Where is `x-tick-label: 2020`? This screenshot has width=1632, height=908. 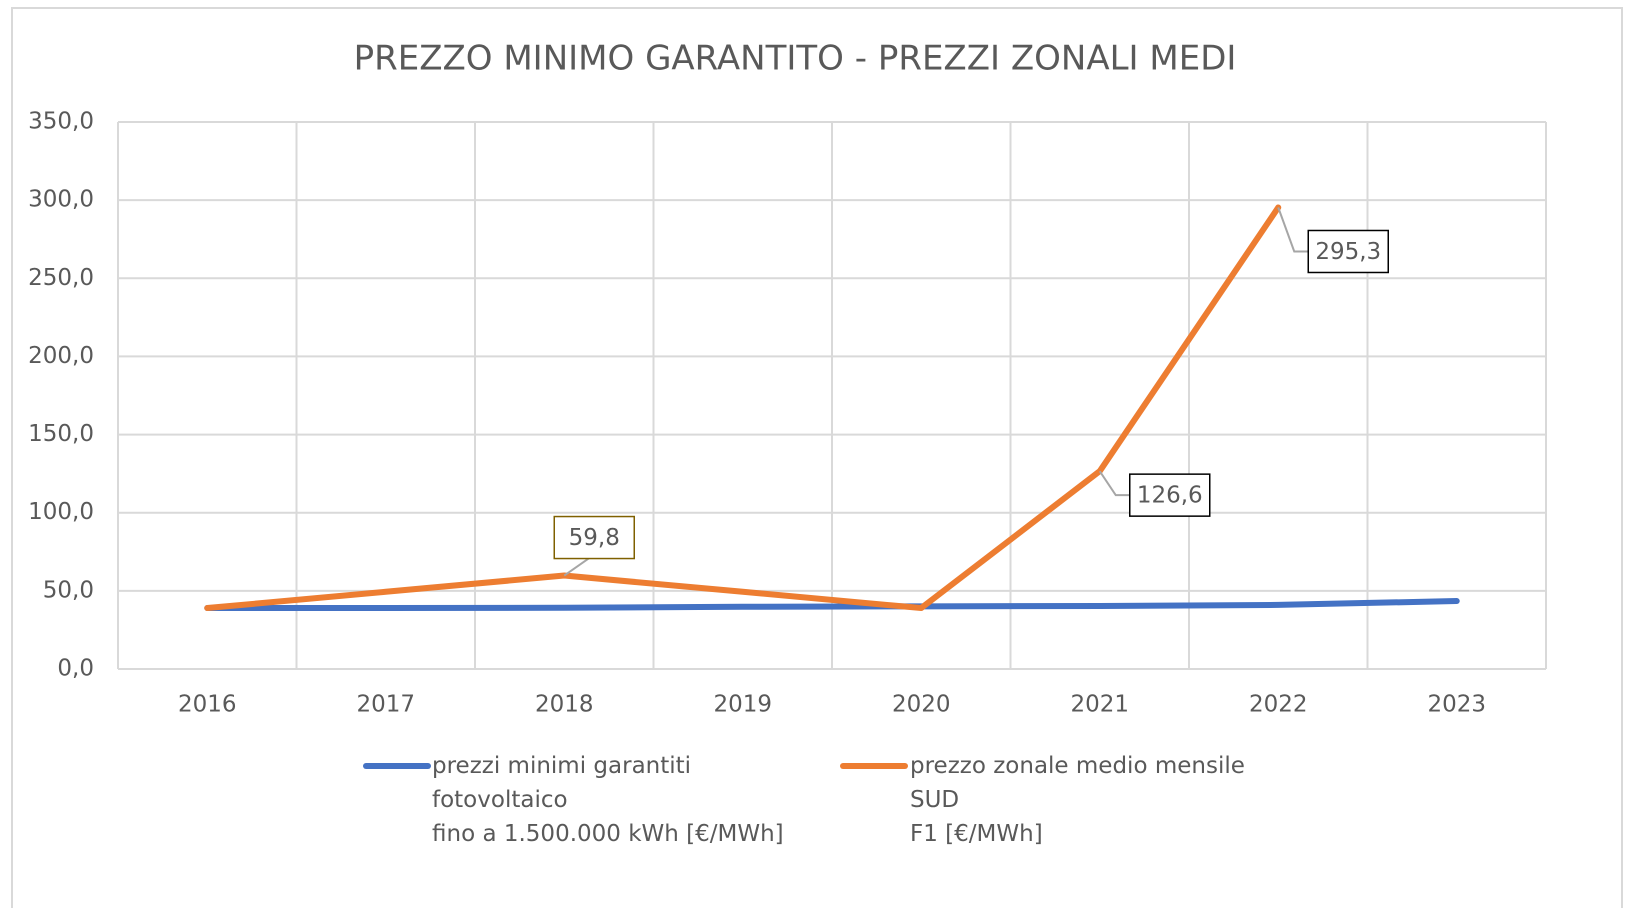
x-tick-label: 2020 is located at coordinates (921, 705).